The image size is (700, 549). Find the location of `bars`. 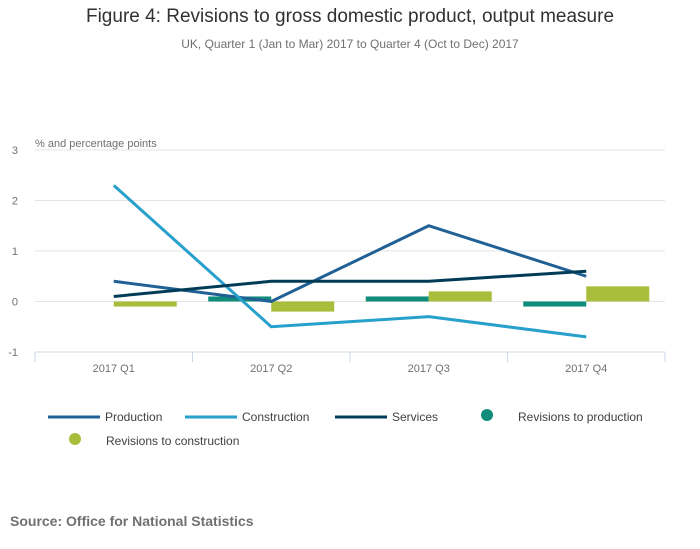

bars is located at coordinates (350, 299).